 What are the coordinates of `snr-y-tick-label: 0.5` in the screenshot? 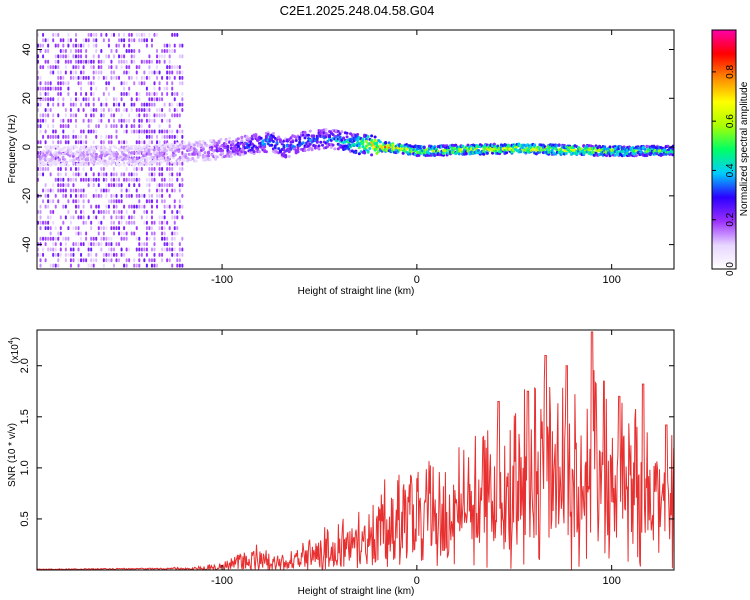 It's located at (25, 518).